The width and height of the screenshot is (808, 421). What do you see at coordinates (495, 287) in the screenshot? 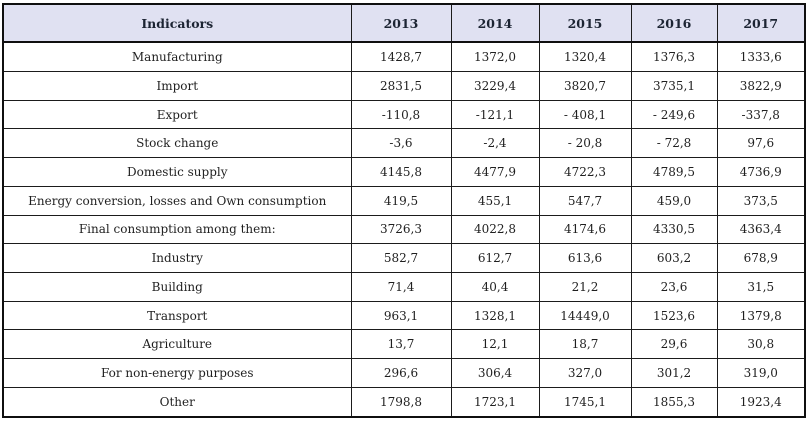
I see `value-cell: 40,4` at bounding box center [495, 287].